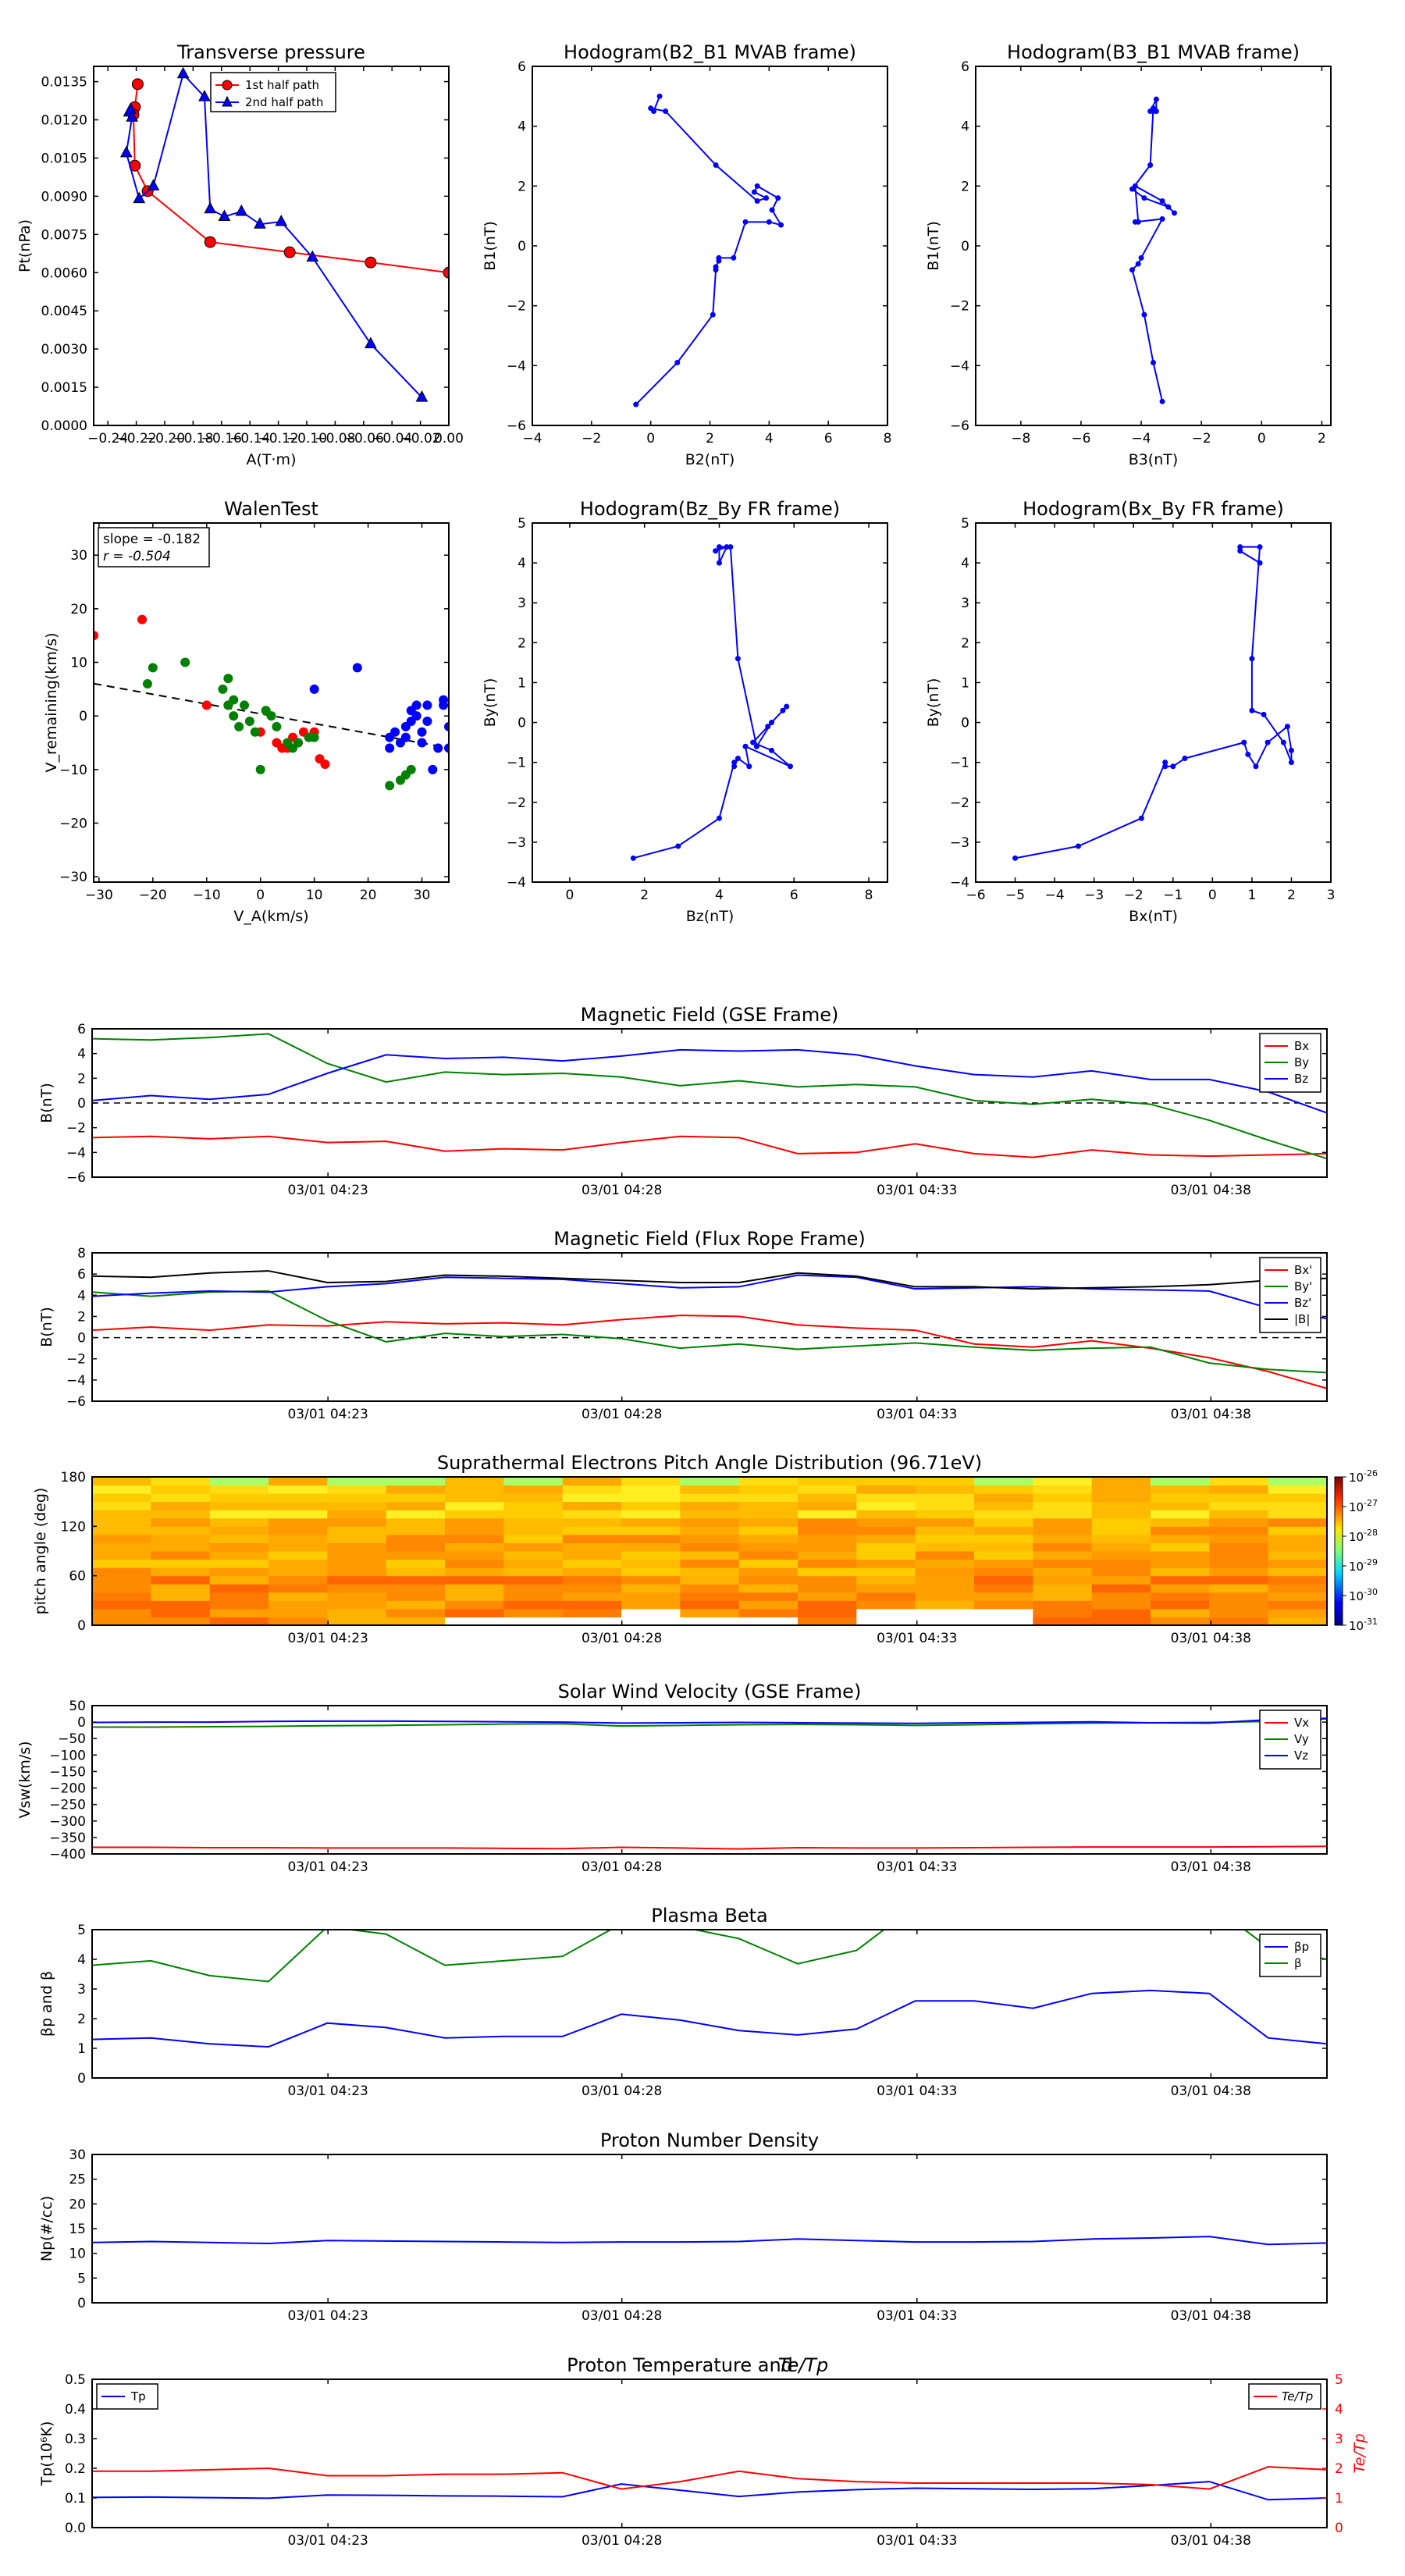 This screenshot has width=1405, height=2576. What do you see at coordinates (1332, 895) in the screenshot?
I see `x-tick-label: 3` at bounding box center [1332, 895].